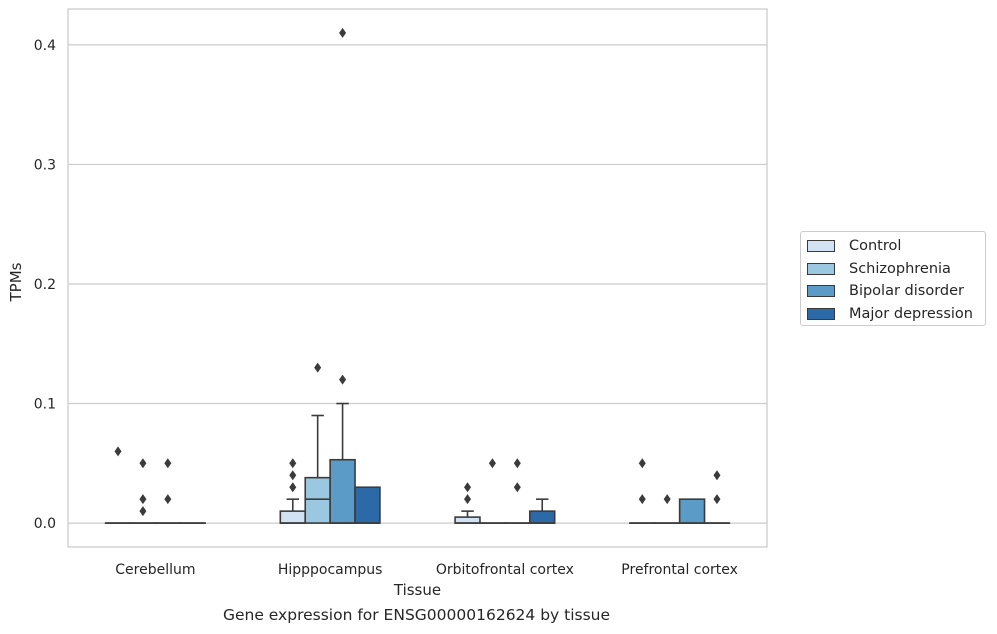 The image size is (997, 634). Describe the element at coordinates (821, 291) in the screenshot. I see `legend-swatch-bipolar-disorder` at that location.